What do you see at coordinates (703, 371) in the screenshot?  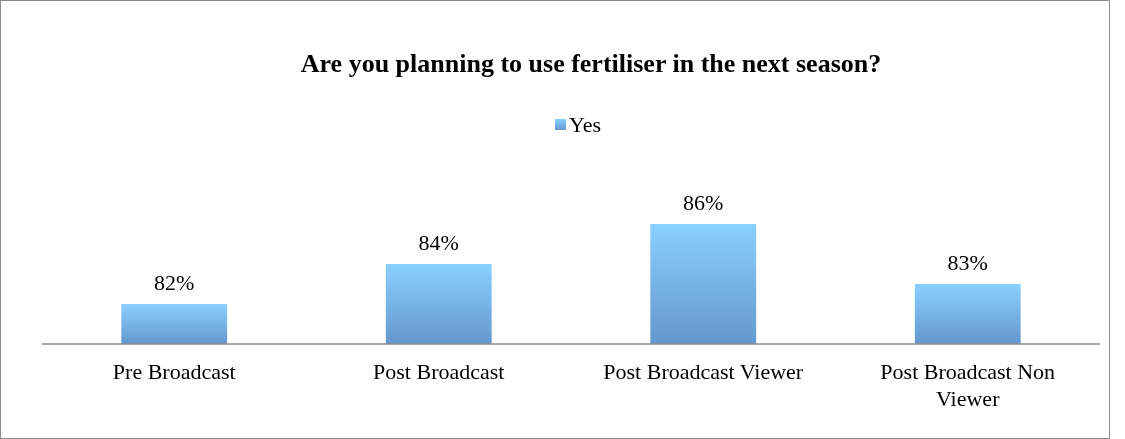 I see `x-tick-label: Post Broadcast Viewer` at bounding box center [703, 371].